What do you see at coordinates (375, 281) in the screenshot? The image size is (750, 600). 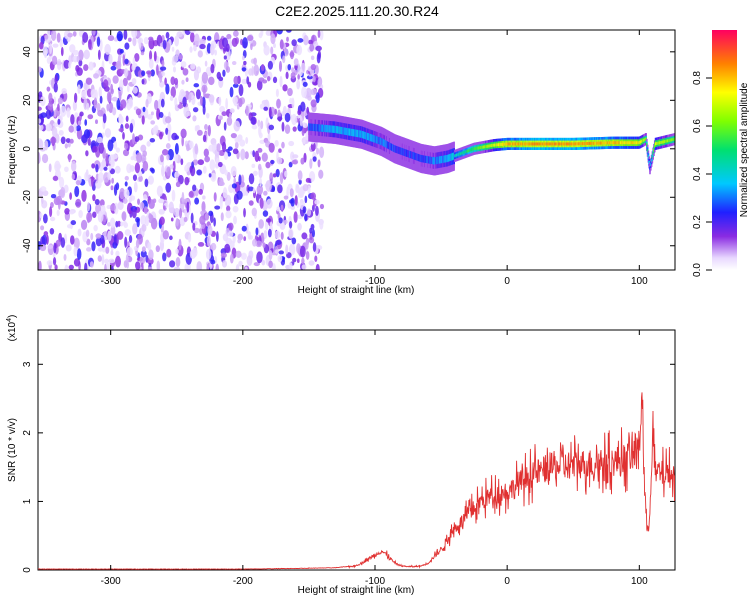 I see `spectrogram-x-tick-label: -100` at bounding box center [375, 281].